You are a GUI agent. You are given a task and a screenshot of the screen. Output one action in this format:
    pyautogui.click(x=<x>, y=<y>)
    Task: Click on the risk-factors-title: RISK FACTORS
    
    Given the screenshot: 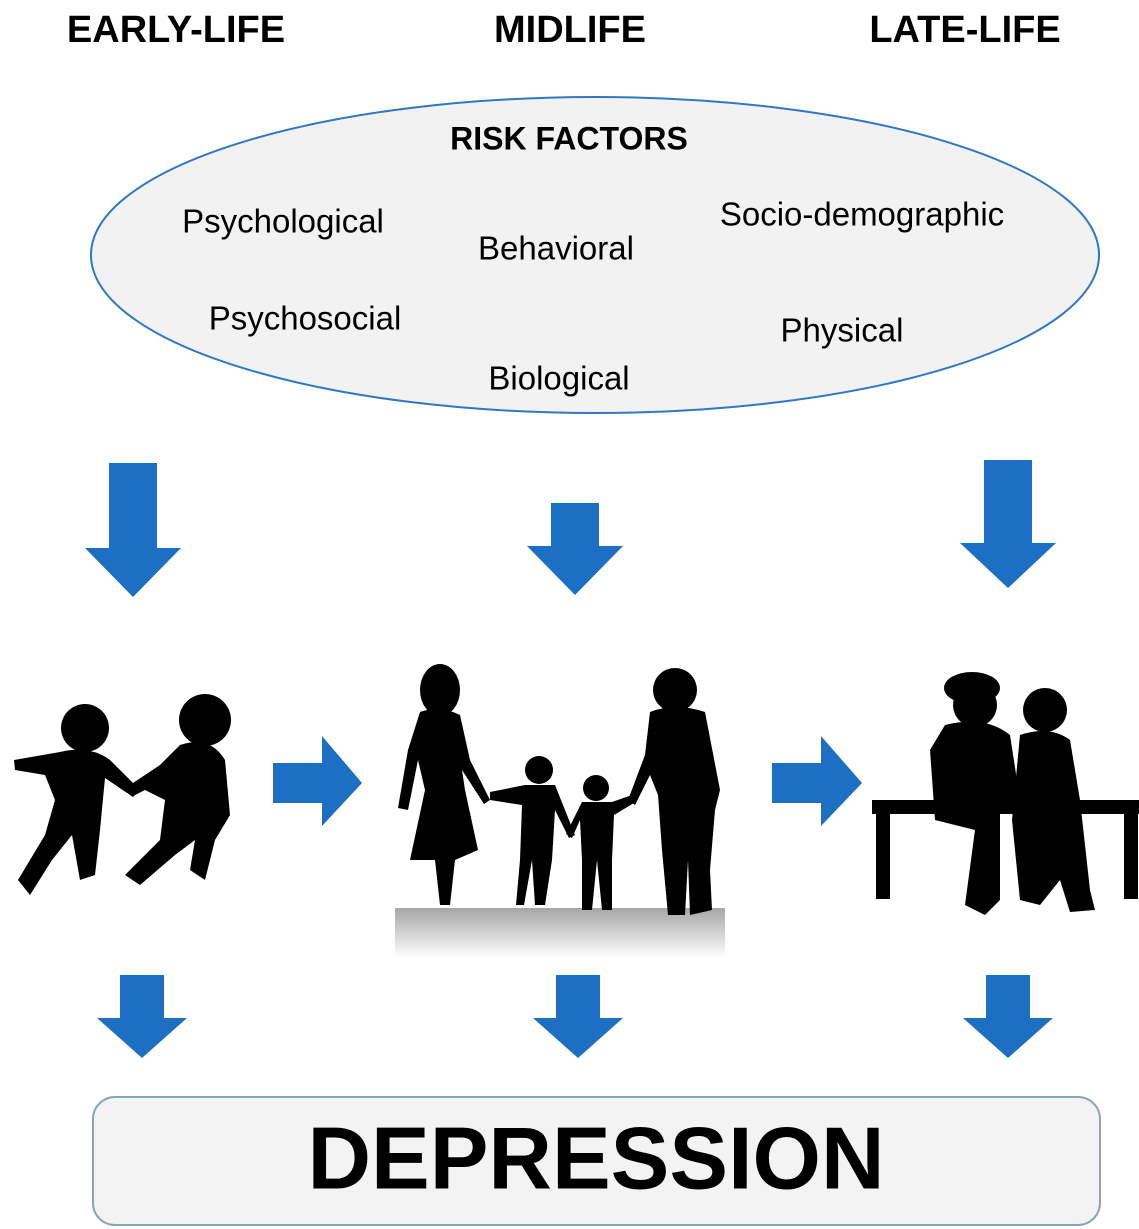 What is the action you would take?
    pyautogui.click(x=569, y=138)
    